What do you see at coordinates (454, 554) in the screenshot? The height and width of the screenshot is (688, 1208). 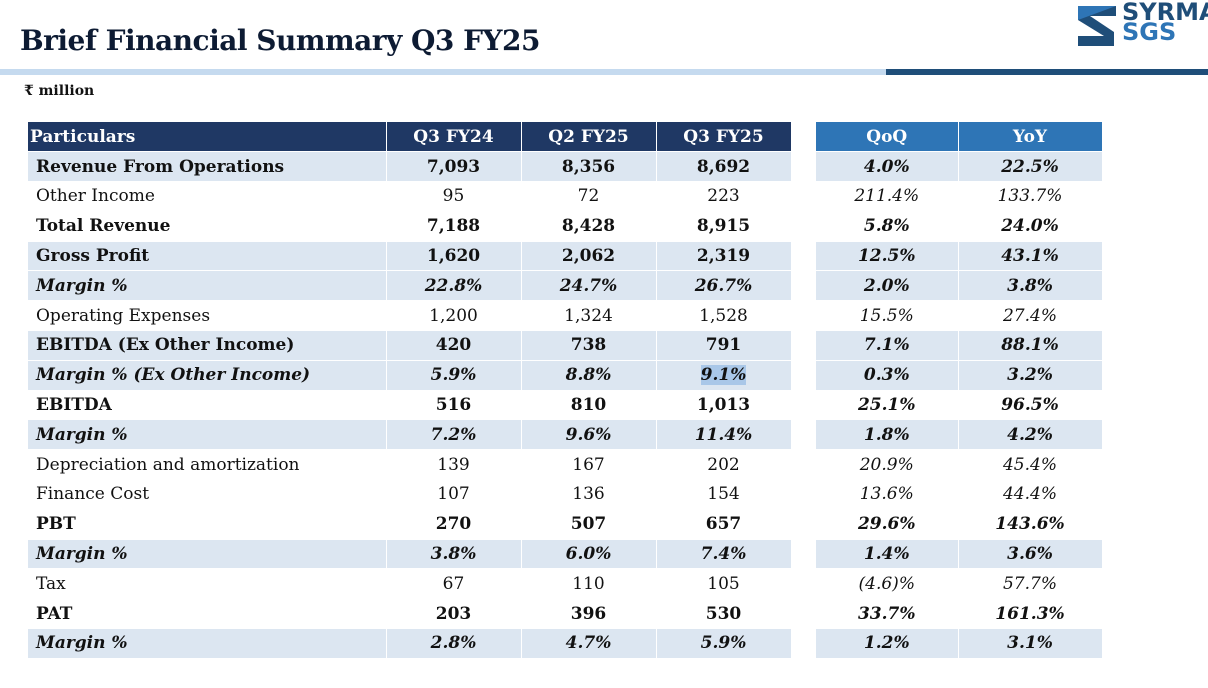 I see `value-cell: 3.8%` at bounding box center [454, 554].